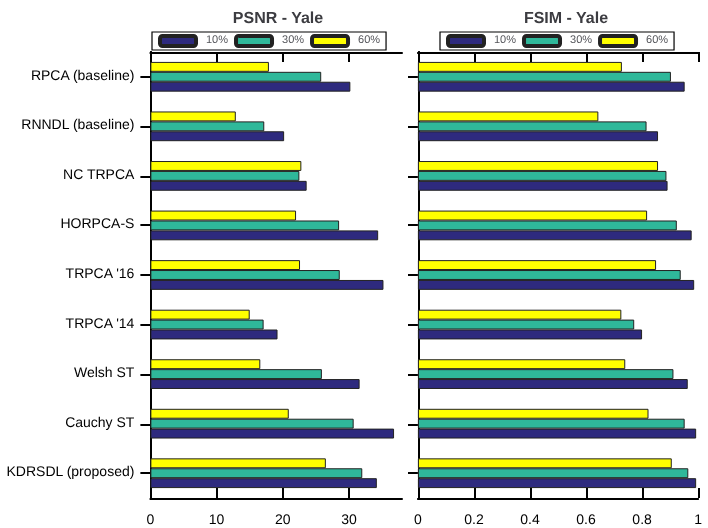  I want to click on chart-title: FSIM - Yale, so click(566, 18).